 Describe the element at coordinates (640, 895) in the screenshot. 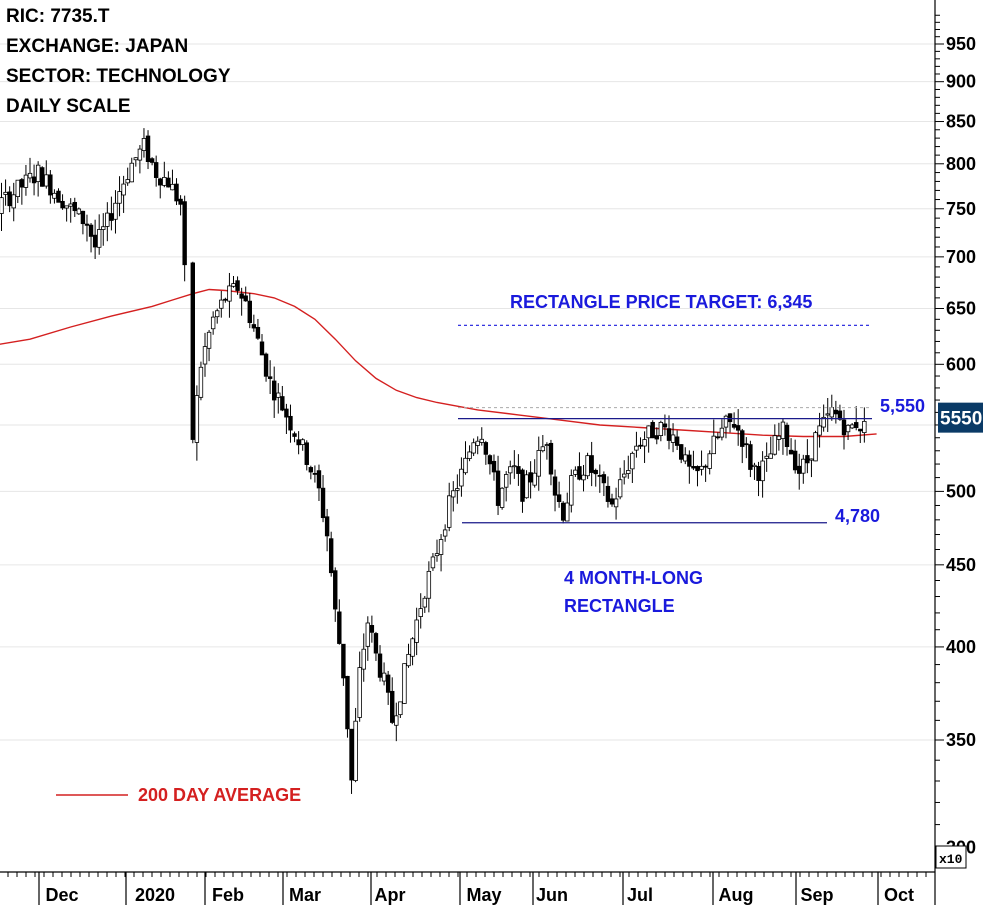

I see `x-tick-label: Jul` at that location.